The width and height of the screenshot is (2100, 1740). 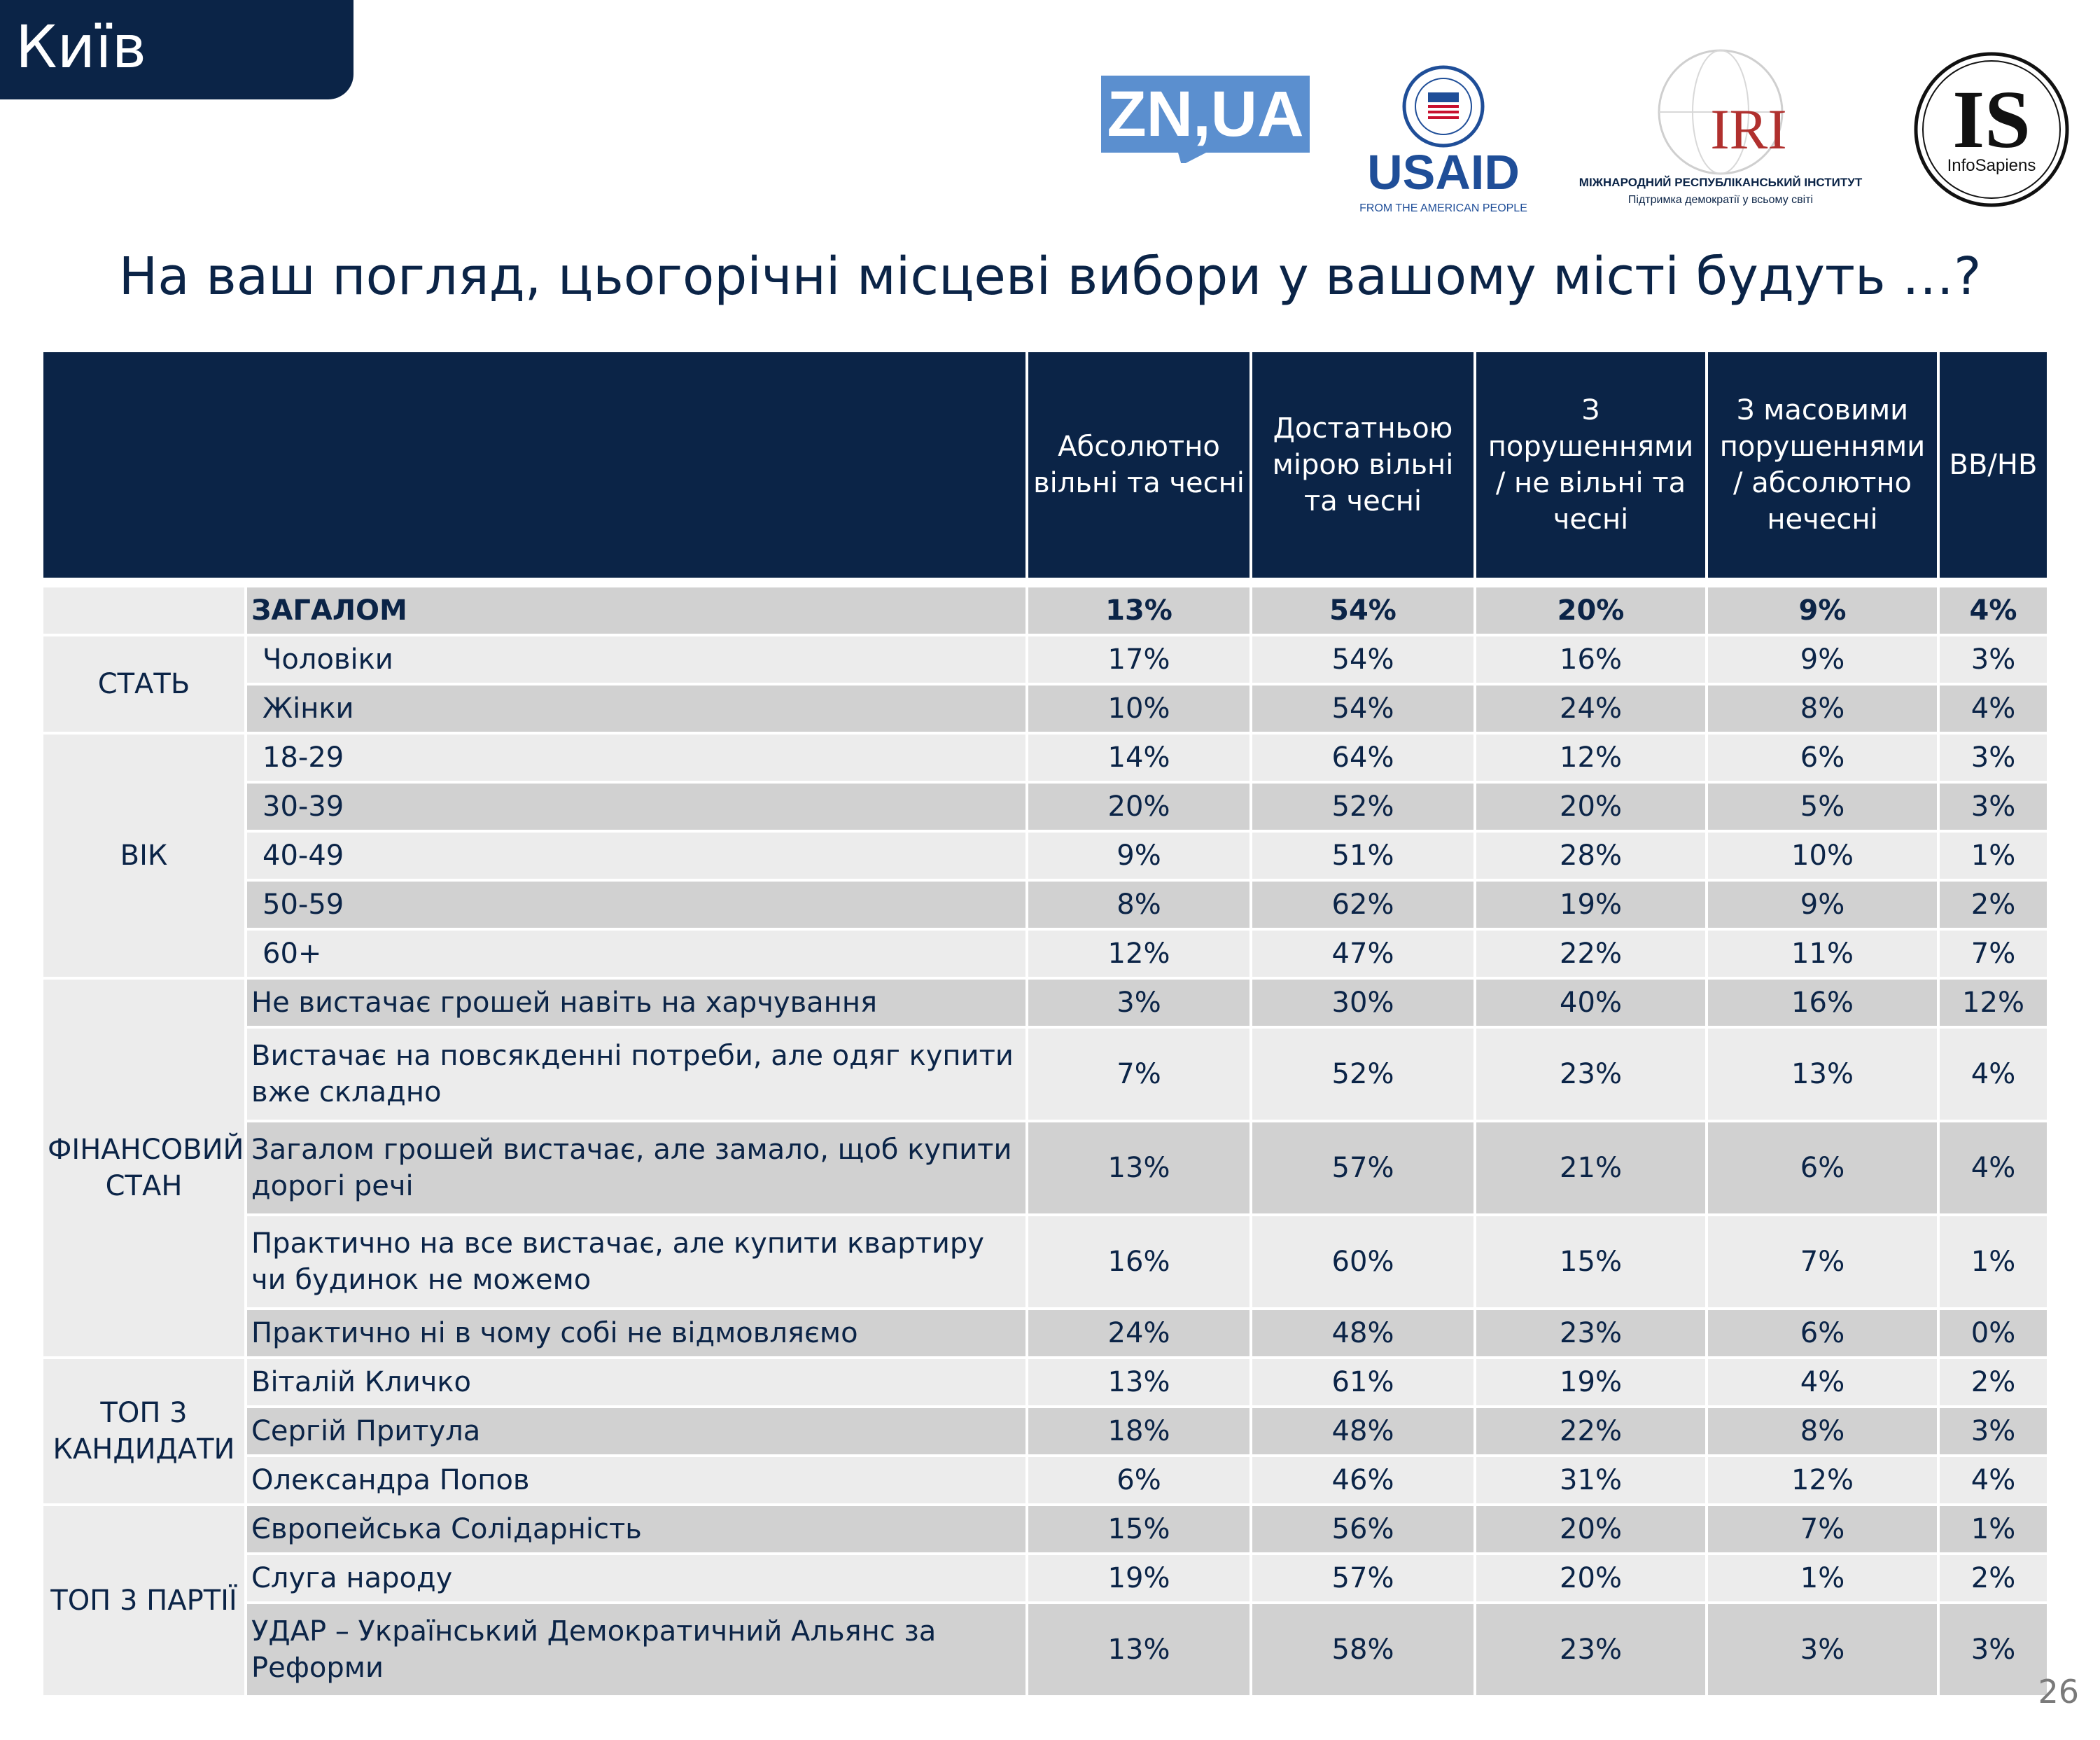 What do you see at coordinates (1824, 857) in the screenshot?
I see `value-cell: 10%` at bounding box center [1824, 857].